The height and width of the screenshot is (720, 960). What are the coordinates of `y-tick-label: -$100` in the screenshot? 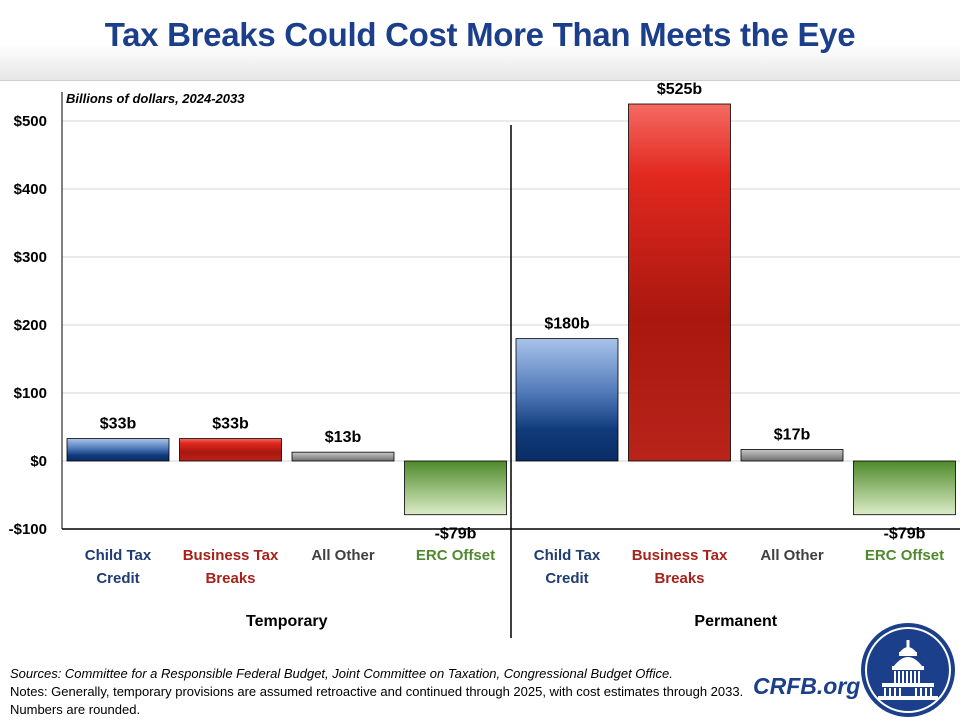 It's located at (28, 529).